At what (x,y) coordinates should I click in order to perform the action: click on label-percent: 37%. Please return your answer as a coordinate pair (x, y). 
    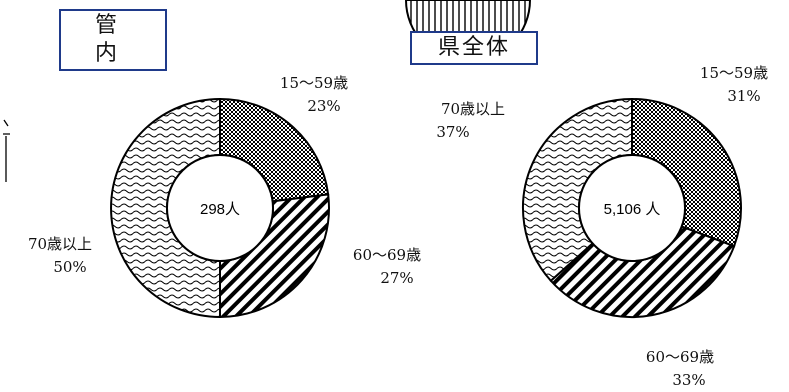
    Looking at the image, I should click on (453, 132).